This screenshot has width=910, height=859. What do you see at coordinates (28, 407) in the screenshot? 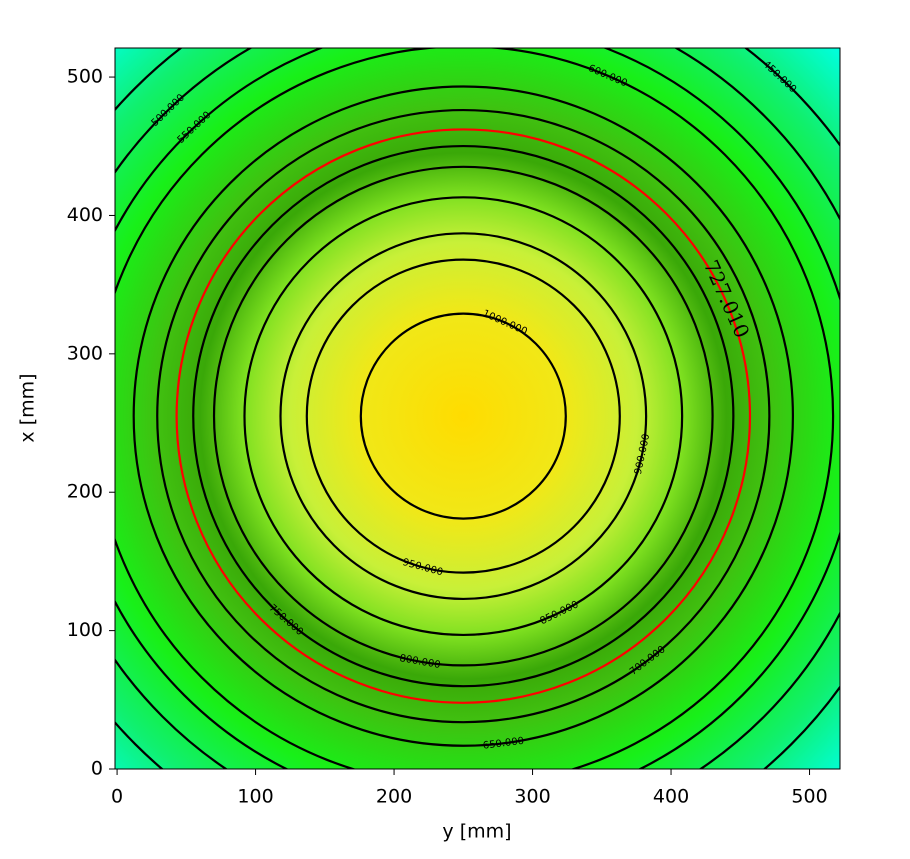
I see `y-axis-label: x [mm]` at bounding box center [28, 407].